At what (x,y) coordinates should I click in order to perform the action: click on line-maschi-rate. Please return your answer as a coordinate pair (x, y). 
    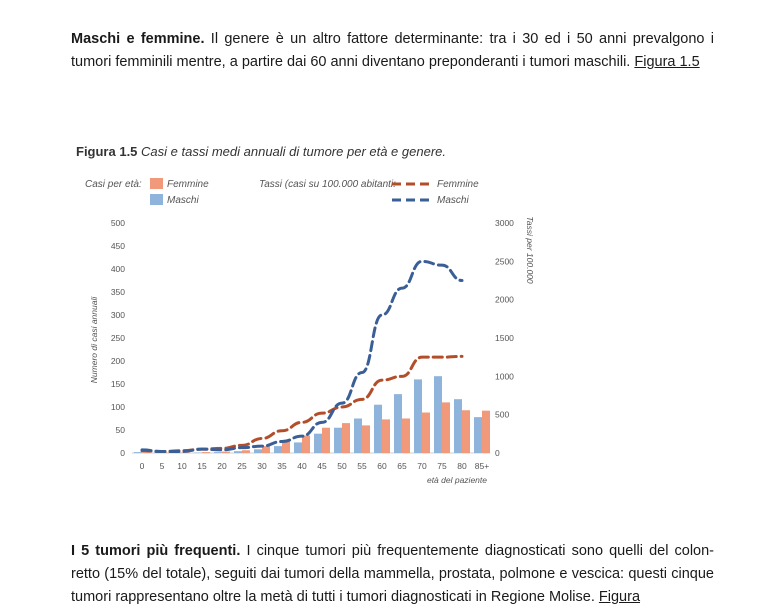
    Looking at the image, I should click on (302, 356).